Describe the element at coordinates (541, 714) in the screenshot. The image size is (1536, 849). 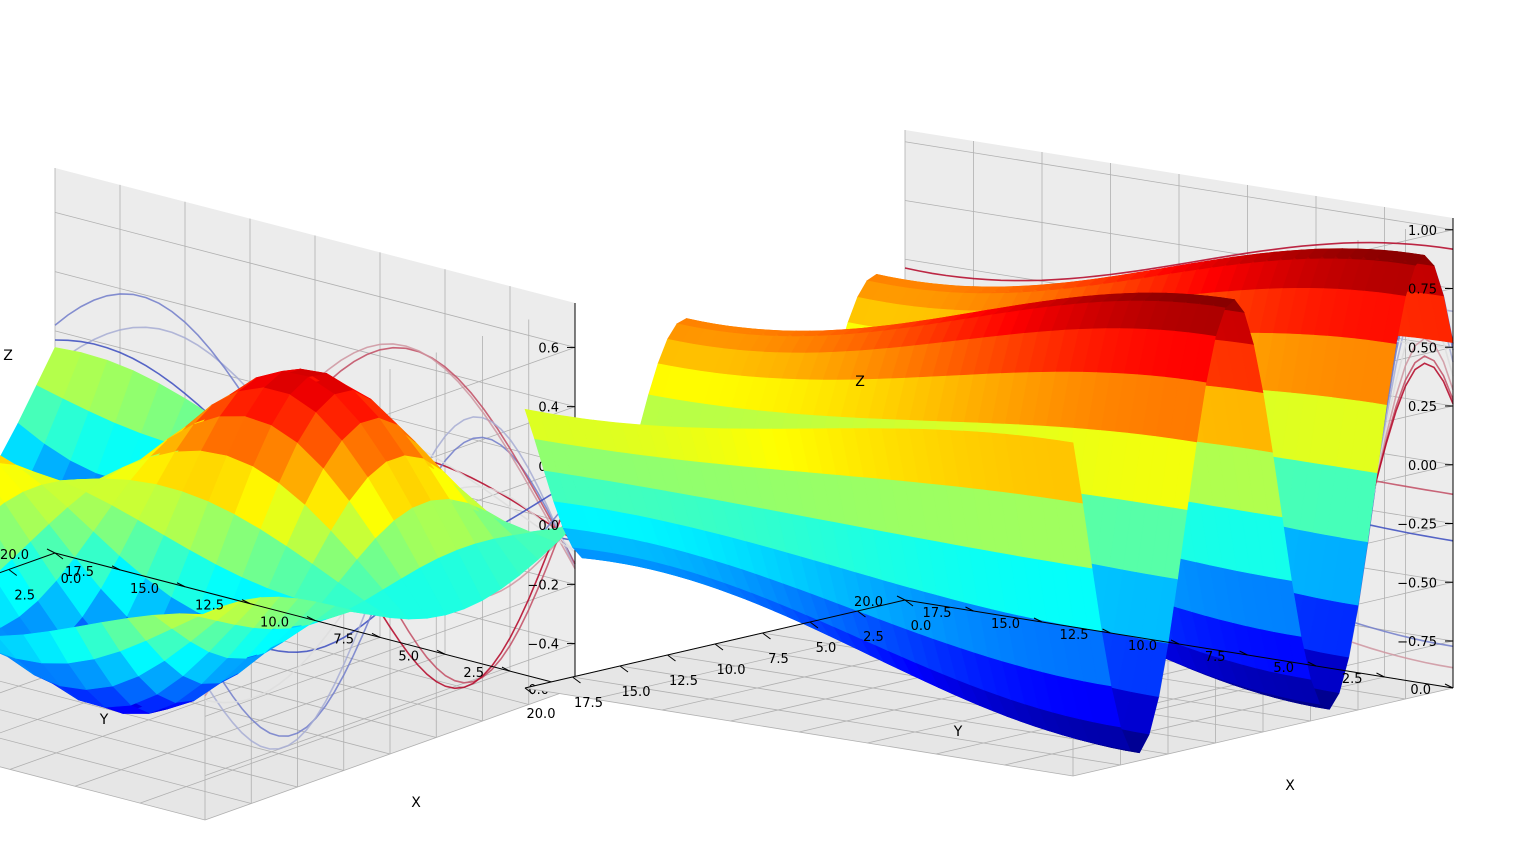
I see `x-tick-label: 20.0` at that location.